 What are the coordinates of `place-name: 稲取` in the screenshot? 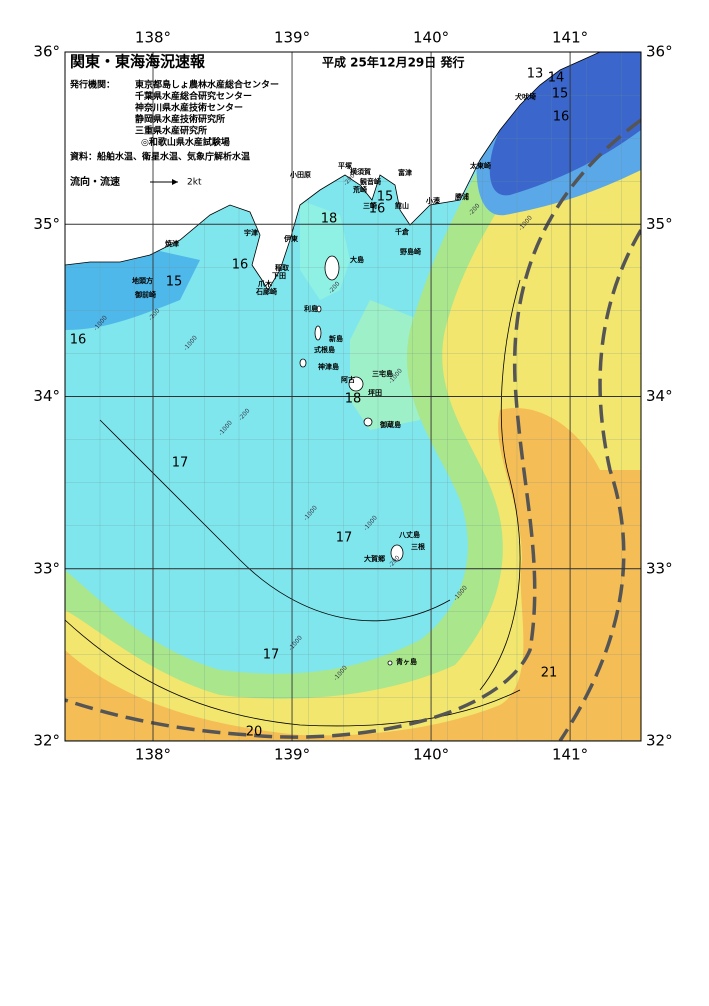 It's located at (282, 267).